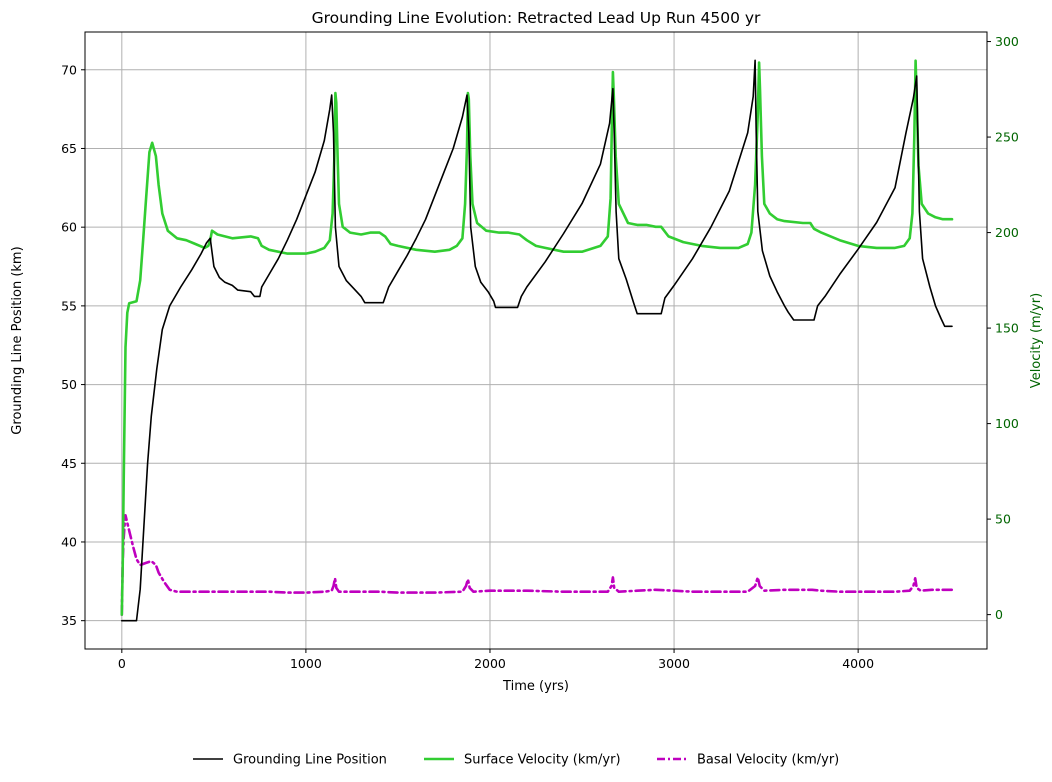 Image resolution: width=1052 pixels, height=782 pixels. What do you see at coordinates (310, 760) in the screenshot?
I see `legend-label: Grounding Line Position` at bounding box center [310, 760].